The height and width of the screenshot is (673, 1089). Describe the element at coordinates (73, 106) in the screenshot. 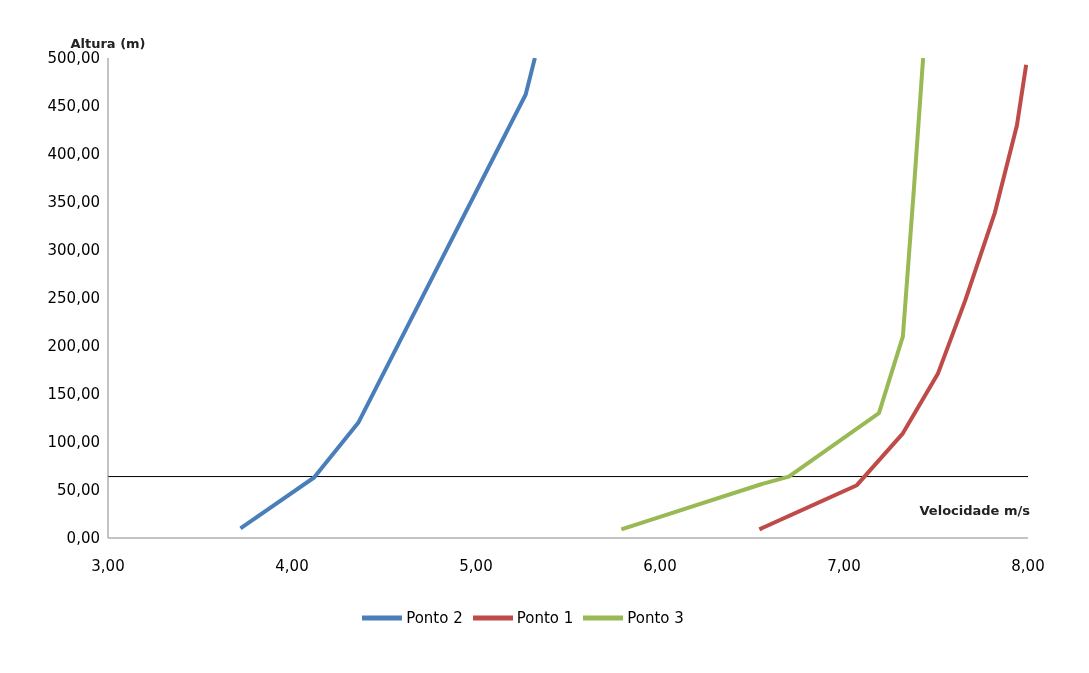

I see `y-tick-label: 450,00` at that location.